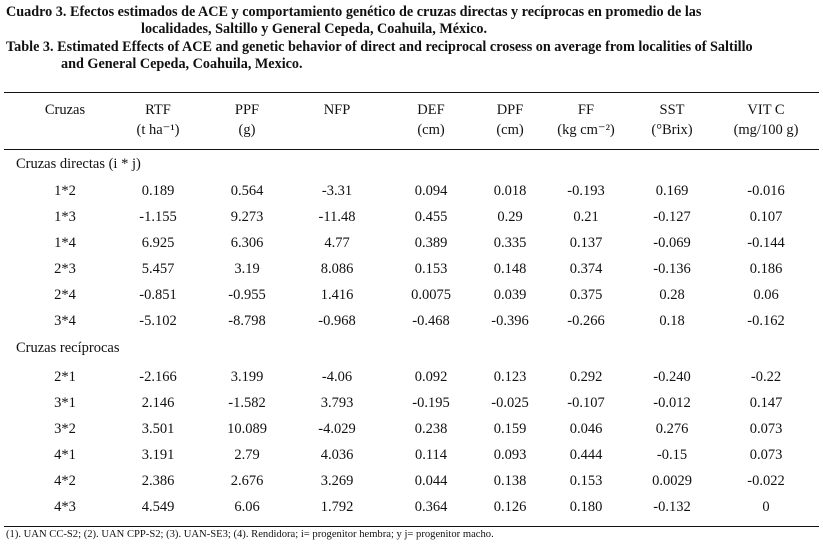  I want to click on table-cell: -4.029, so click(337, 428).